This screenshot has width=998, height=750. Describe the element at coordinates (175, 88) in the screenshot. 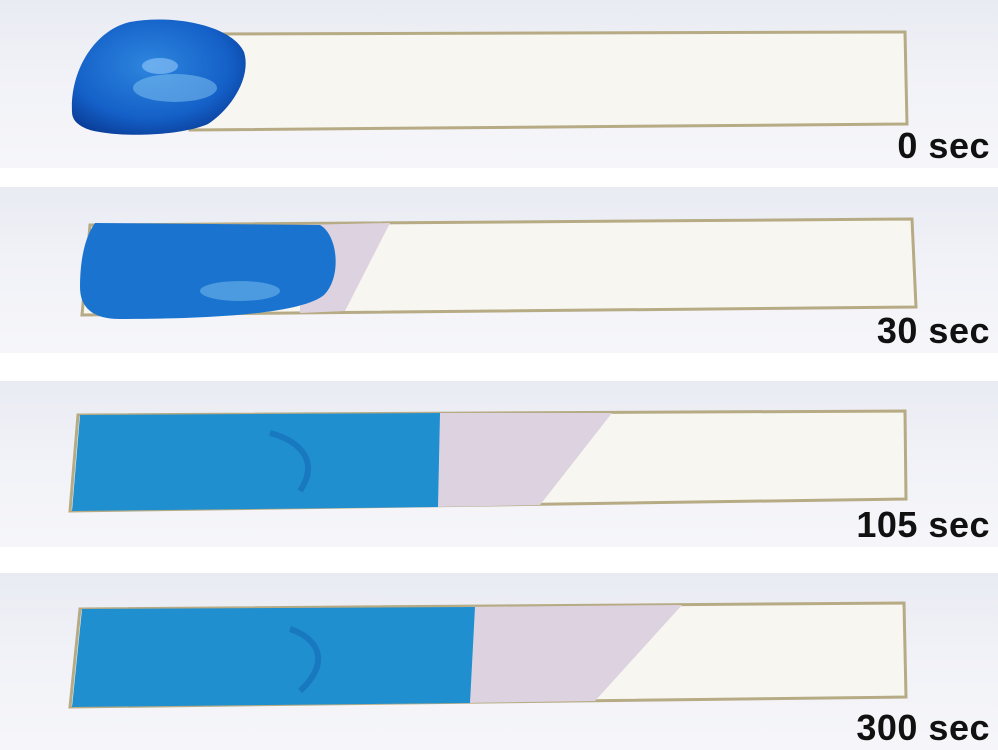

I see `droplet-highlight` at that location.